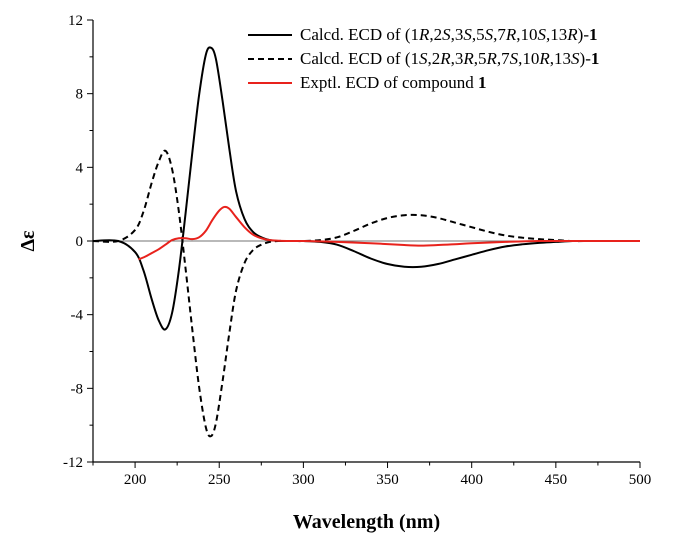 The height and width of the screenshot is (545, 683). Describe the element at coordinates (389, 233) in the screenshot. I see `series-exptl` at that location.